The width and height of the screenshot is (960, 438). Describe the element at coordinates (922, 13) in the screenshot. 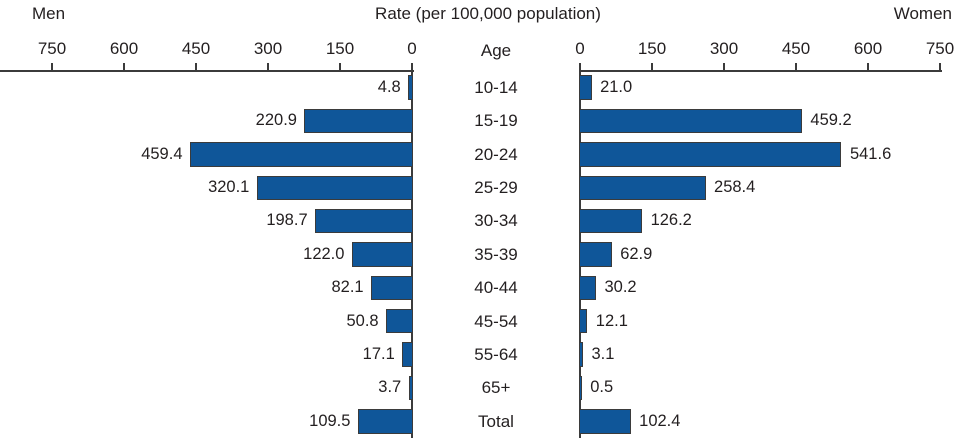

I see `women-series-label: Women` at that location.